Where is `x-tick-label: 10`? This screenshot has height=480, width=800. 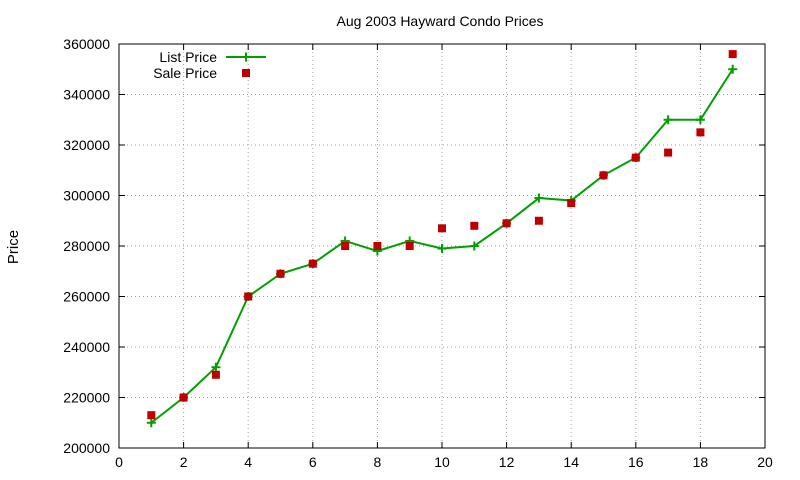 x-tick-label: 10 is located at coordinates (442, 462).